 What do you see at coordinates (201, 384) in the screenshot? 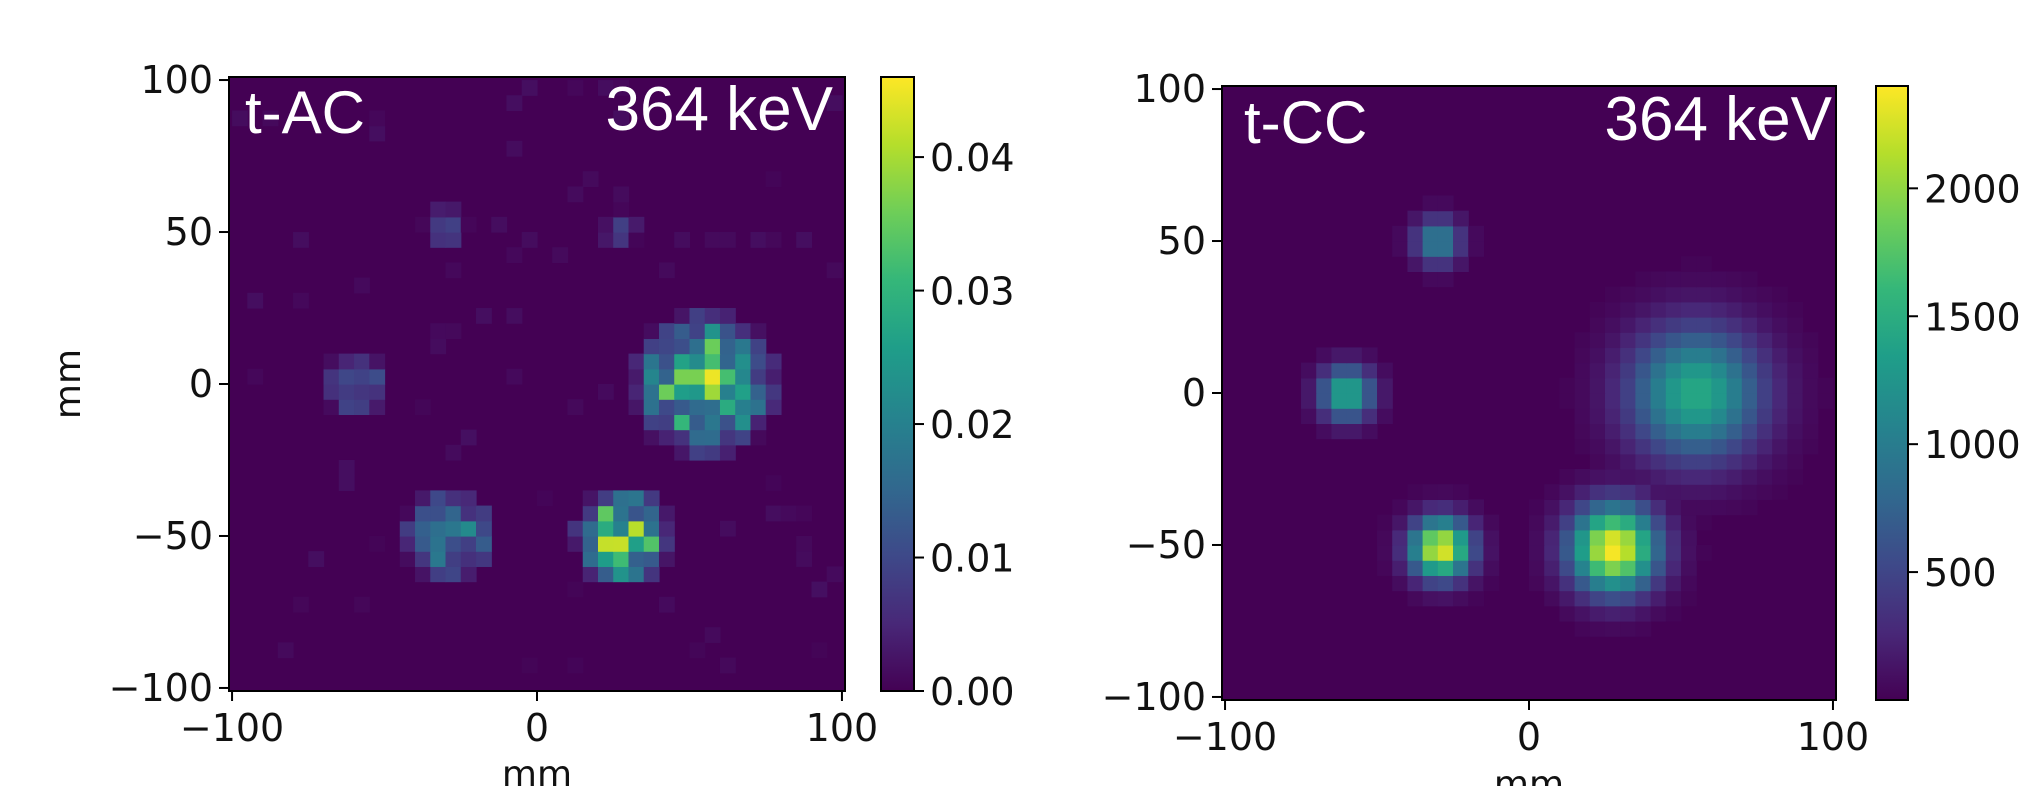
I see `y-tick-label: 0` at bounding box center [201, 384].